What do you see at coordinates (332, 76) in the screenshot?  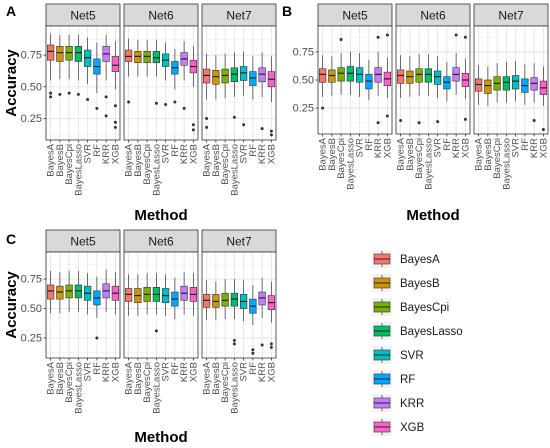 I see `box-bayesb` at bounding box center [332, 76].